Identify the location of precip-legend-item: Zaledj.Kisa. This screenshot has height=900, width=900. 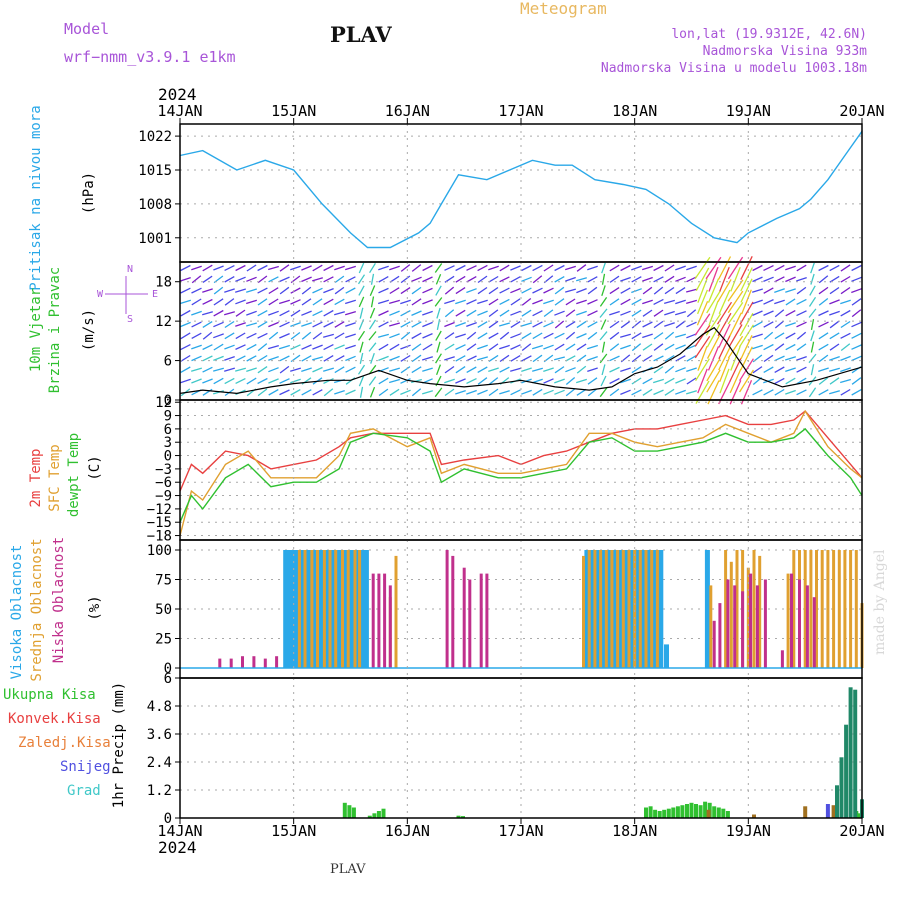
(64, 743).